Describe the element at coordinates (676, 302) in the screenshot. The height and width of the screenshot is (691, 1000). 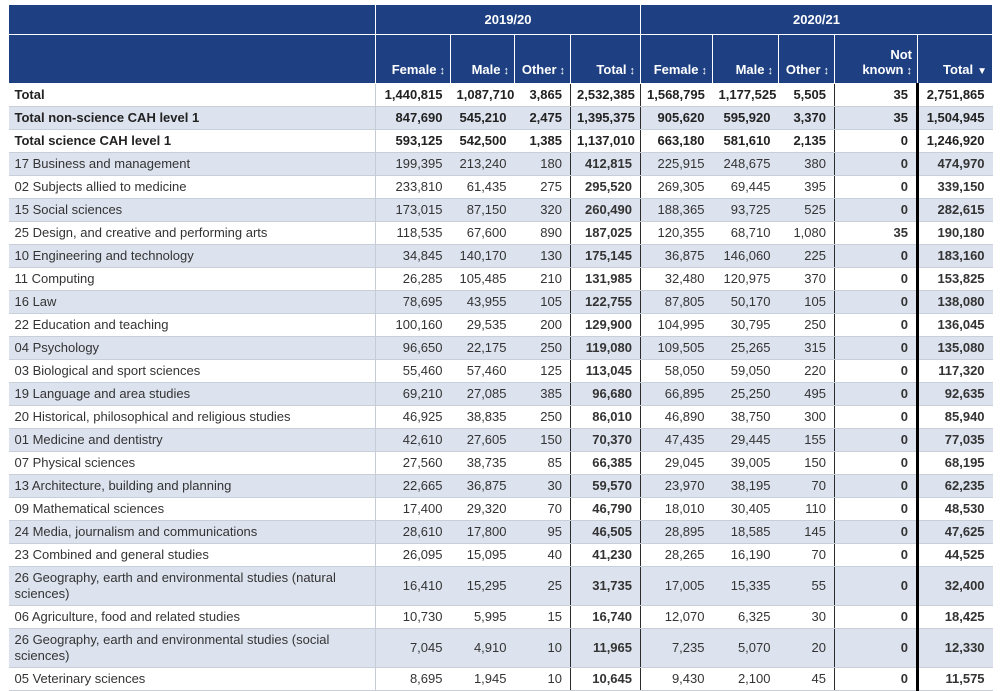
I see `cell-female-2020-21: 87,805` at that location.